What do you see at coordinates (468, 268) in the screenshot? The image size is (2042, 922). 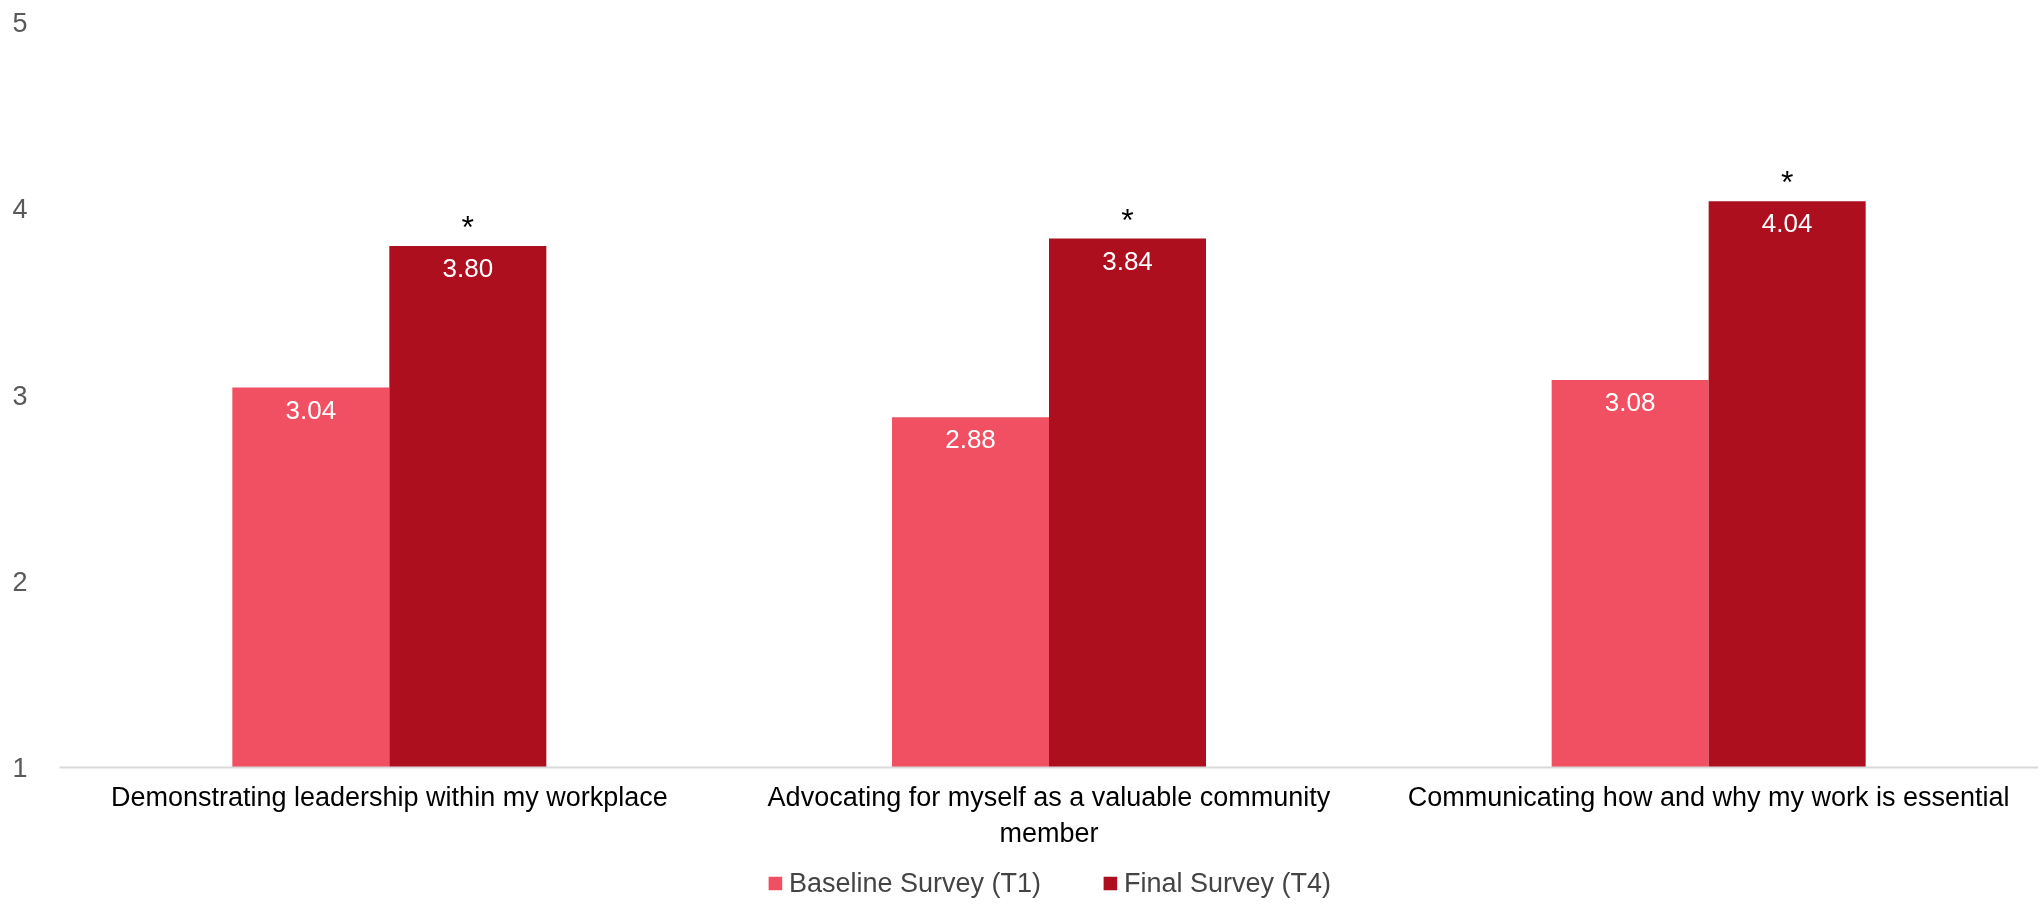 I see `data-label: 3.80` at bounding box center [468, 268].